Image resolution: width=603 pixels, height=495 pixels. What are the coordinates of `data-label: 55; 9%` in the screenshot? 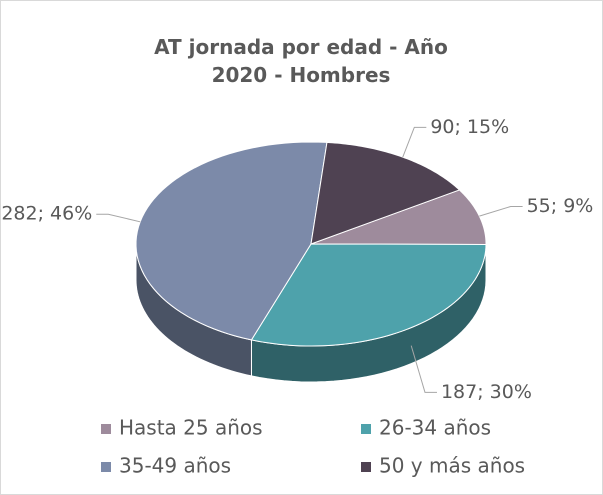 It's located at (560, 206).